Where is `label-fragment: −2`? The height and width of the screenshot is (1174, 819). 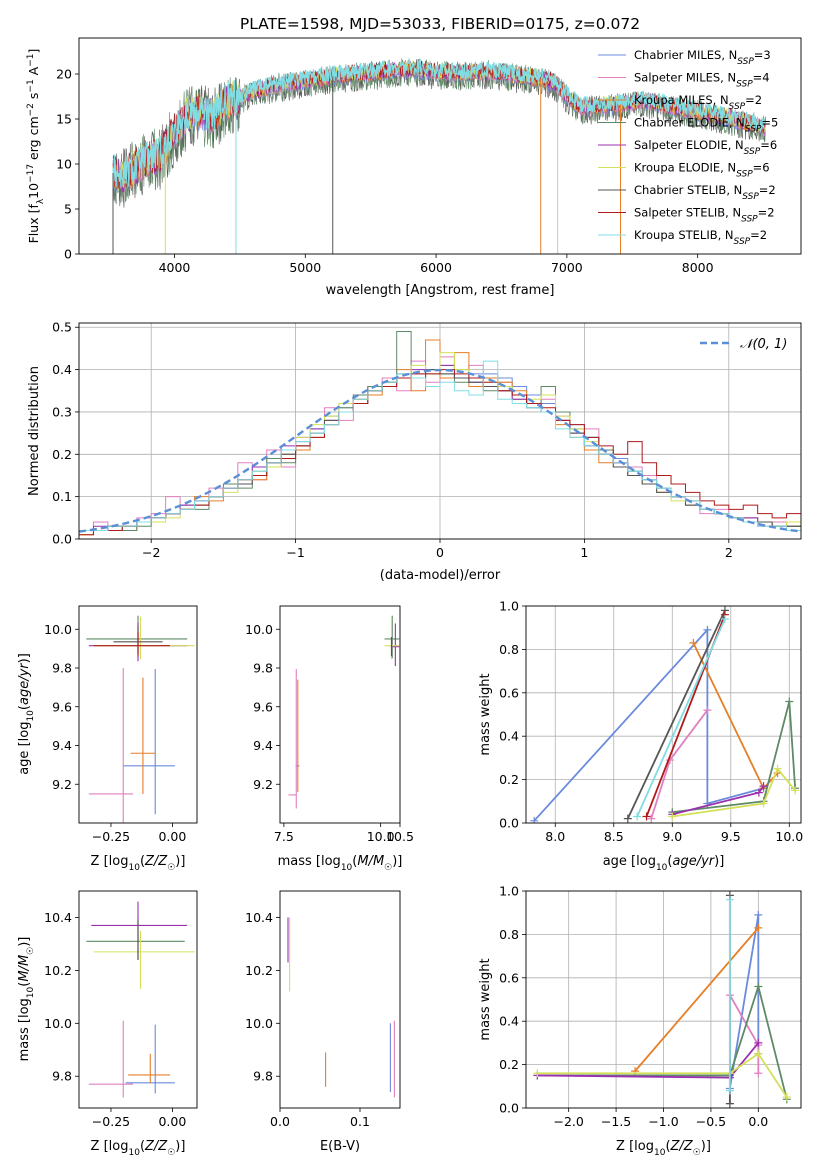
label-fragment: −2 is located at coordinates (31, 109).